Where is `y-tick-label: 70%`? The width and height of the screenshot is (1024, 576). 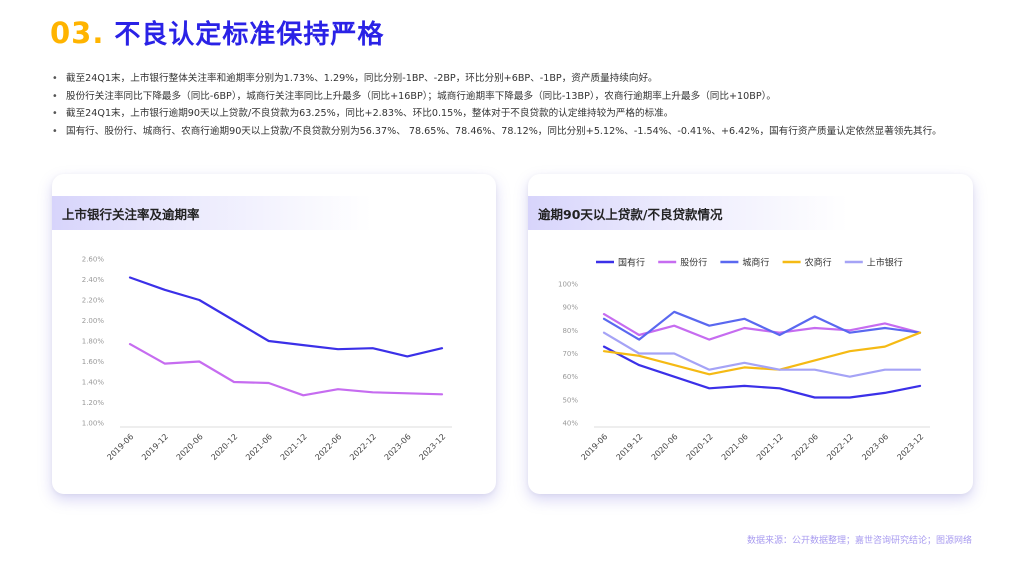
y-tick-label: 70% is located at coordinates (570, 354).